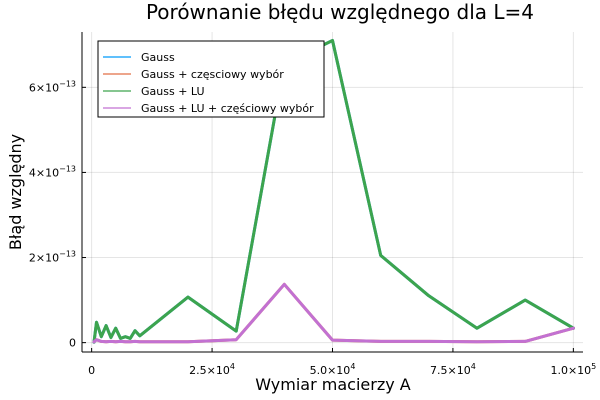 This screenshot has height=400, width=600. I want to click on legend-label-2: Gauss + częsciowy wybór, so click(212, 74).